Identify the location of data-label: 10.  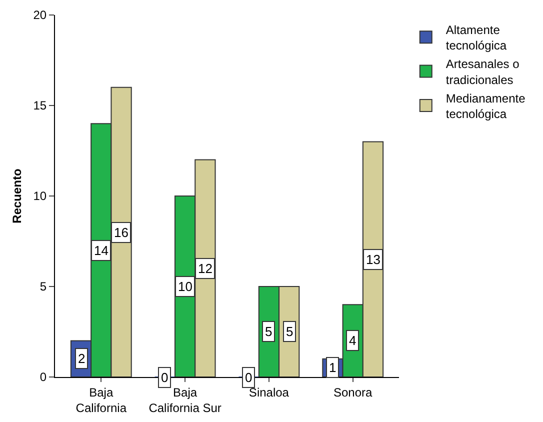
(185, 286).